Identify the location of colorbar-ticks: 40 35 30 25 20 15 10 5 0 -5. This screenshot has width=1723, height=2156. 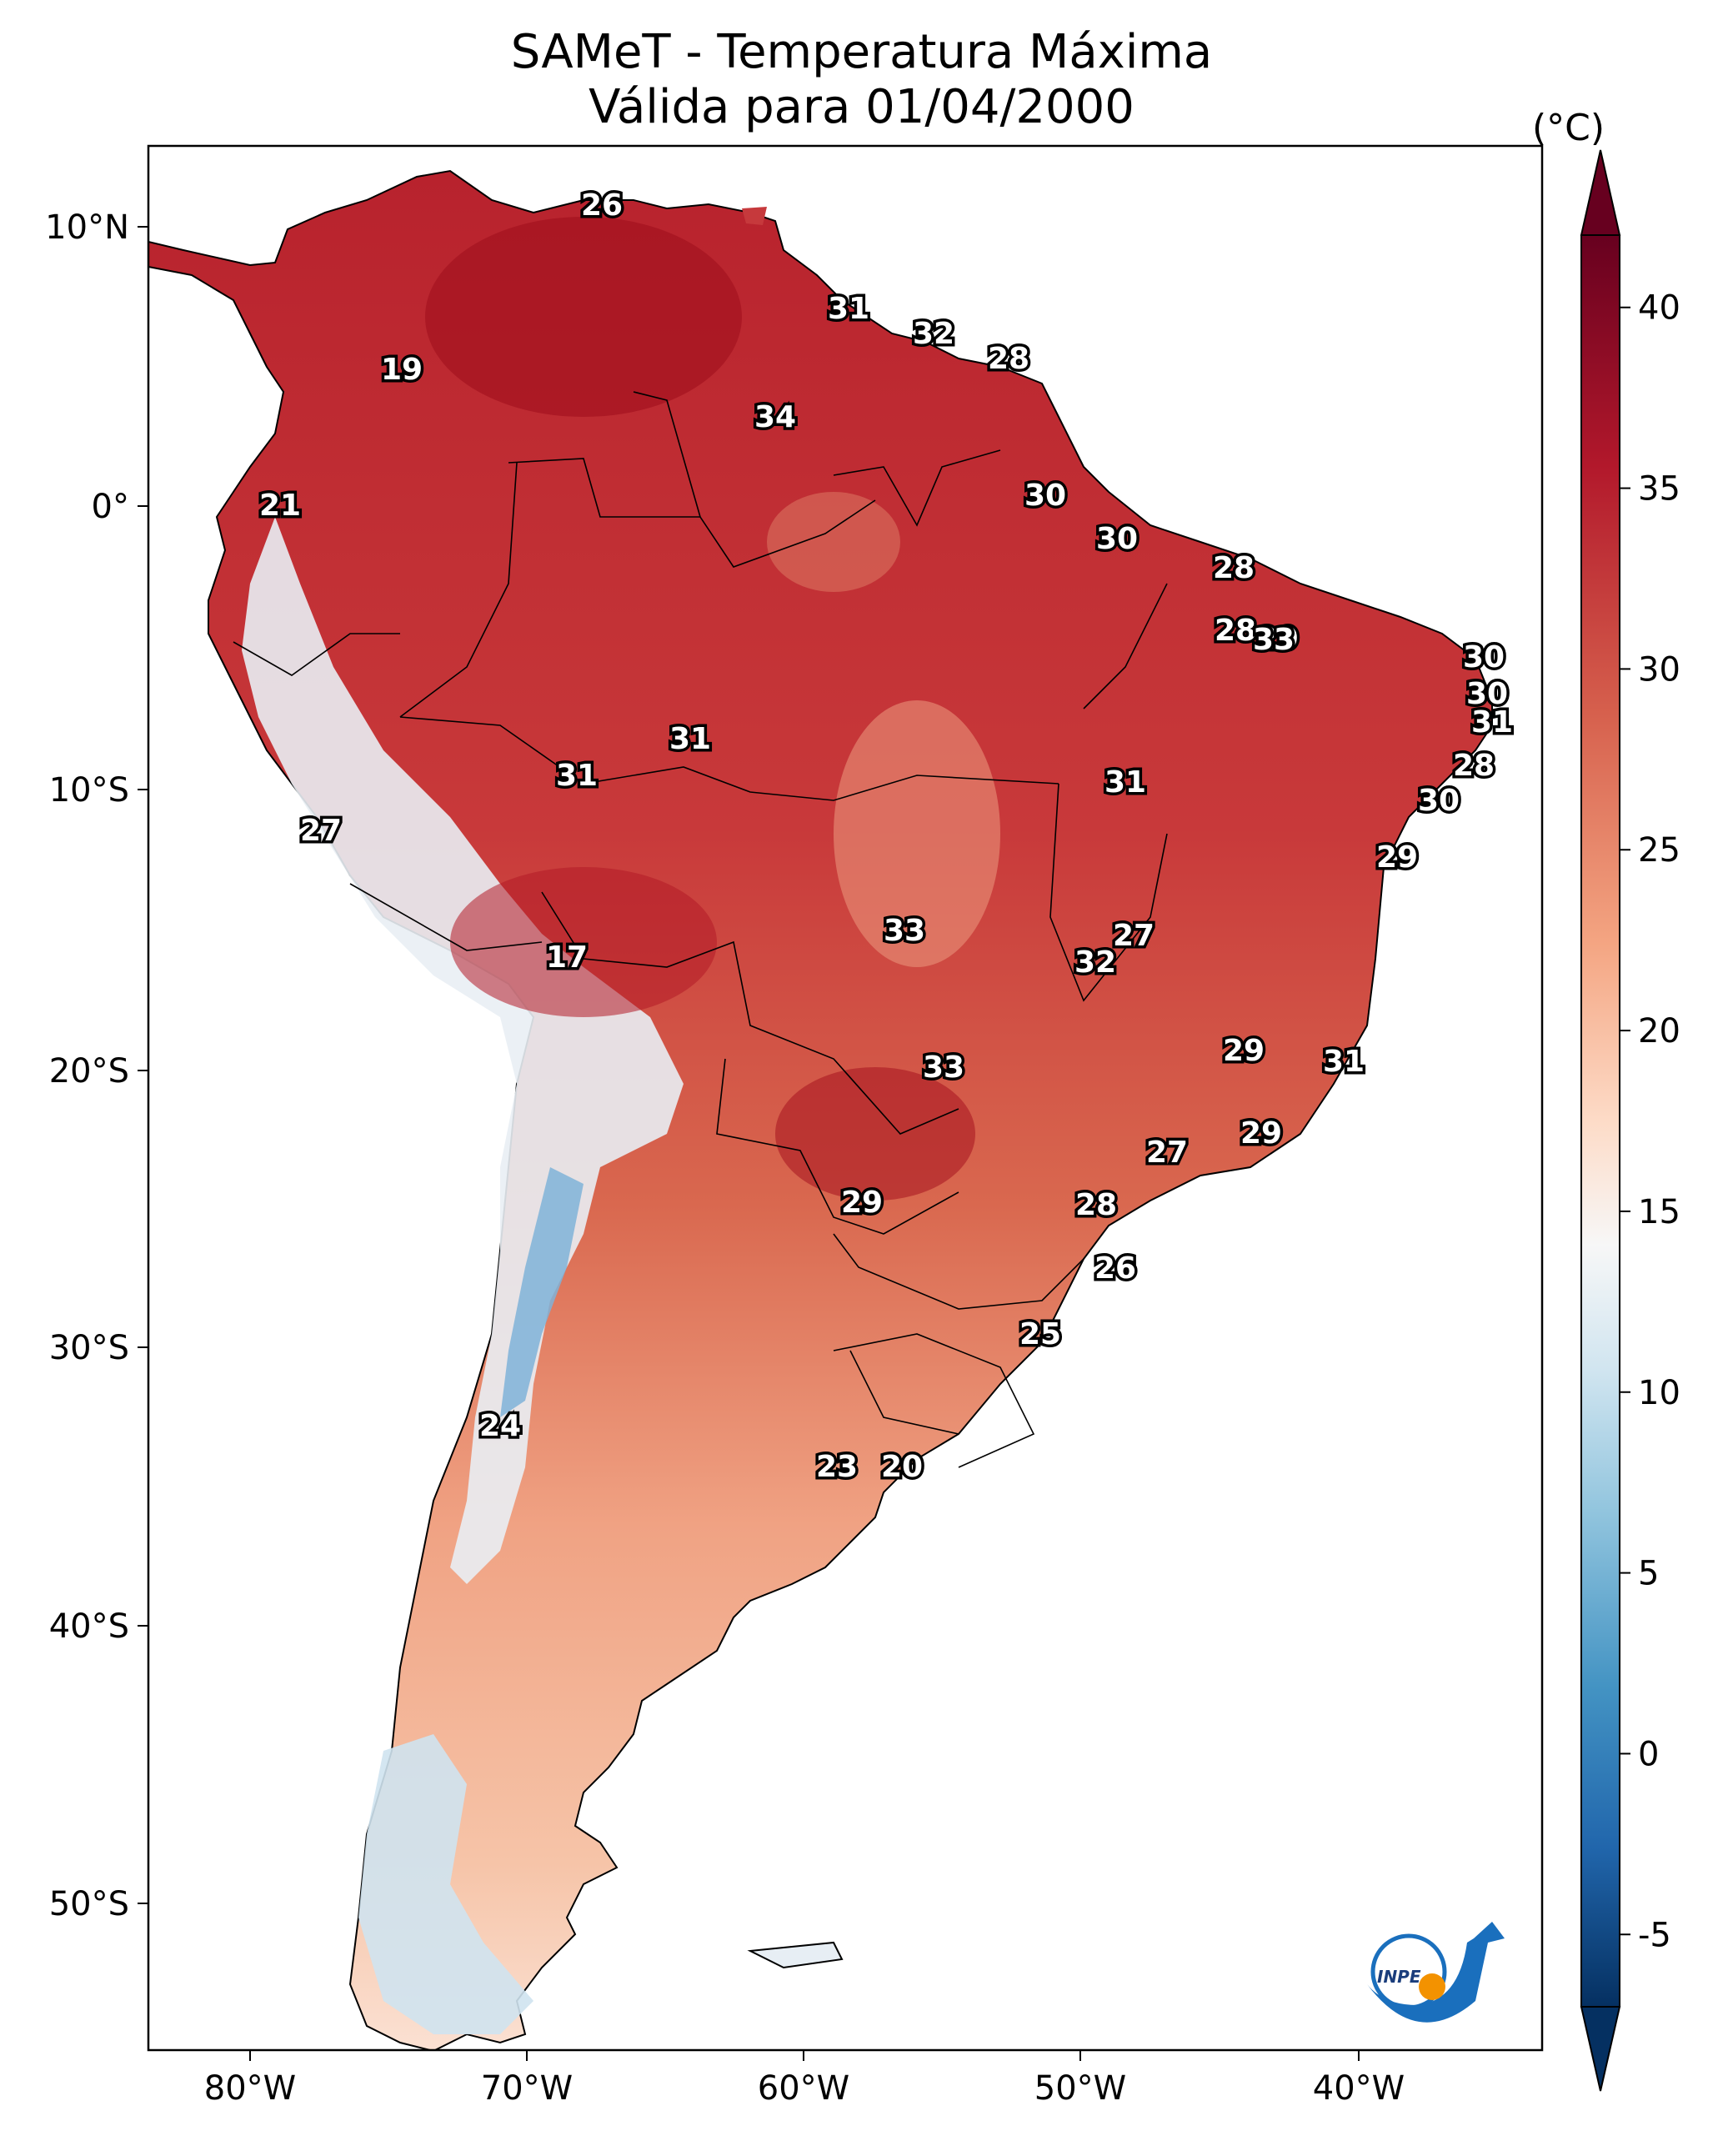
(1650, 1121).